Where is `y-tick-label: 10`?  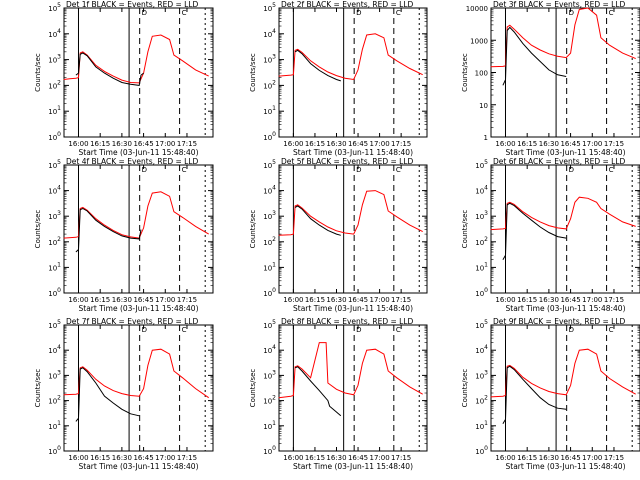 y-tick-label: 10 is located at coordinates (483, 106).